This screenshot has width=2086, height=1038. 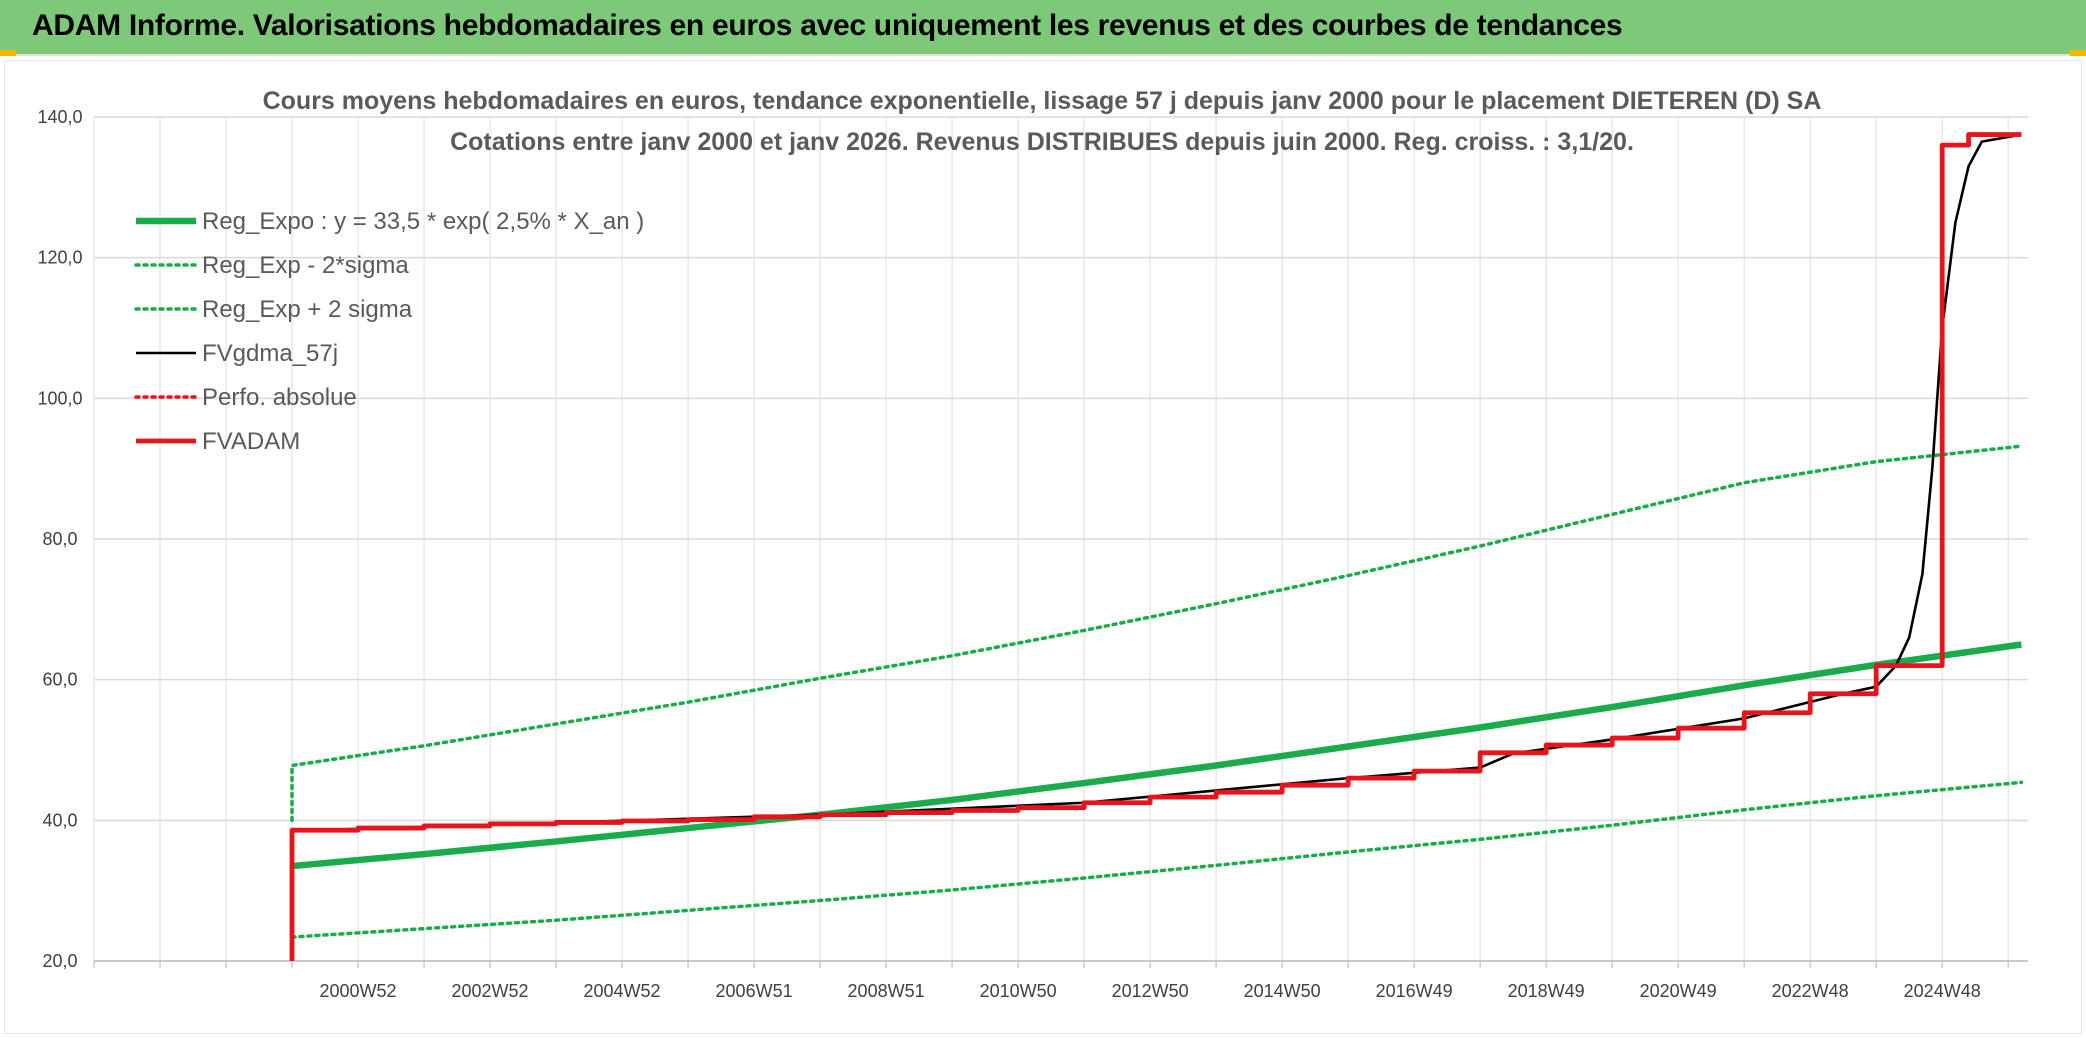 I want to click on x-tick-label: 2008W51, so click(x=886, y=991).